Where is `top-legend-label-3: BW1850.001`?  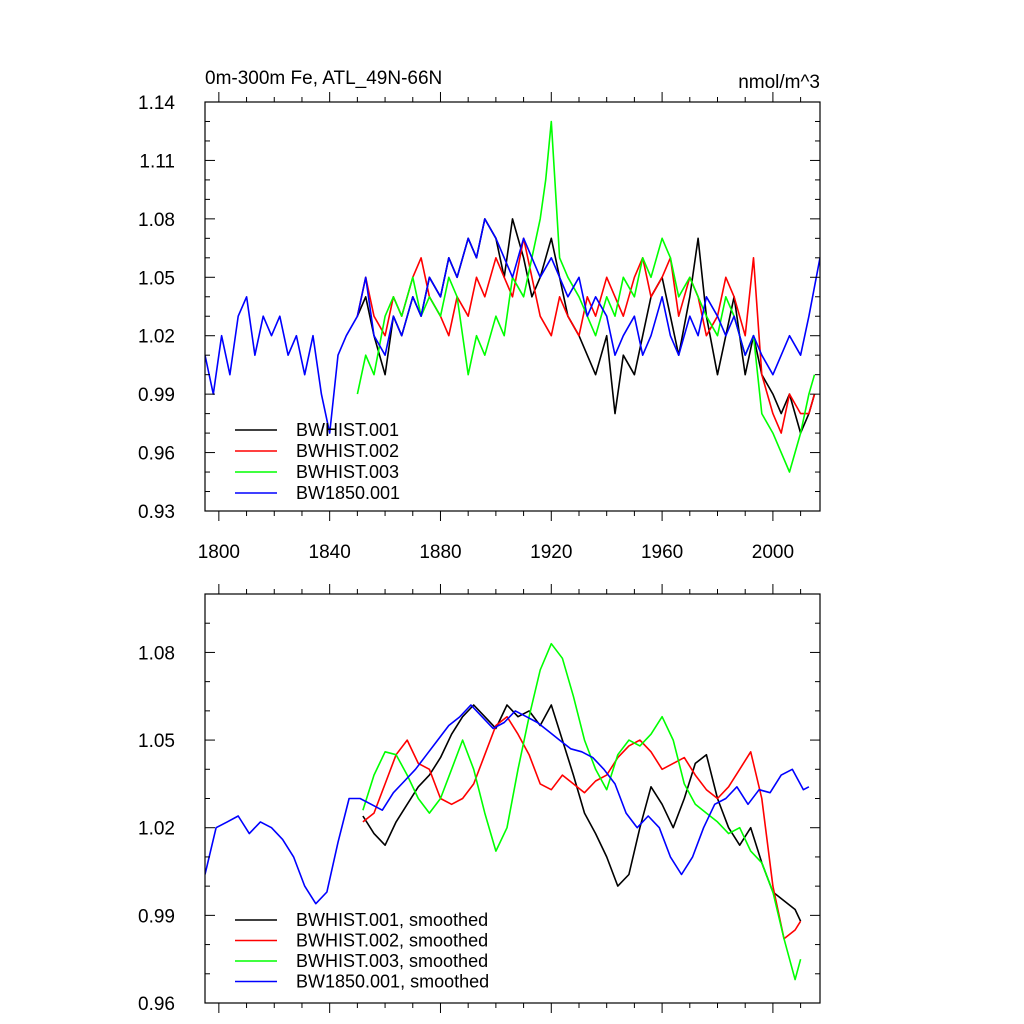 top-legend-label-3: BW1850.001 is located at coordinates (348, 493).